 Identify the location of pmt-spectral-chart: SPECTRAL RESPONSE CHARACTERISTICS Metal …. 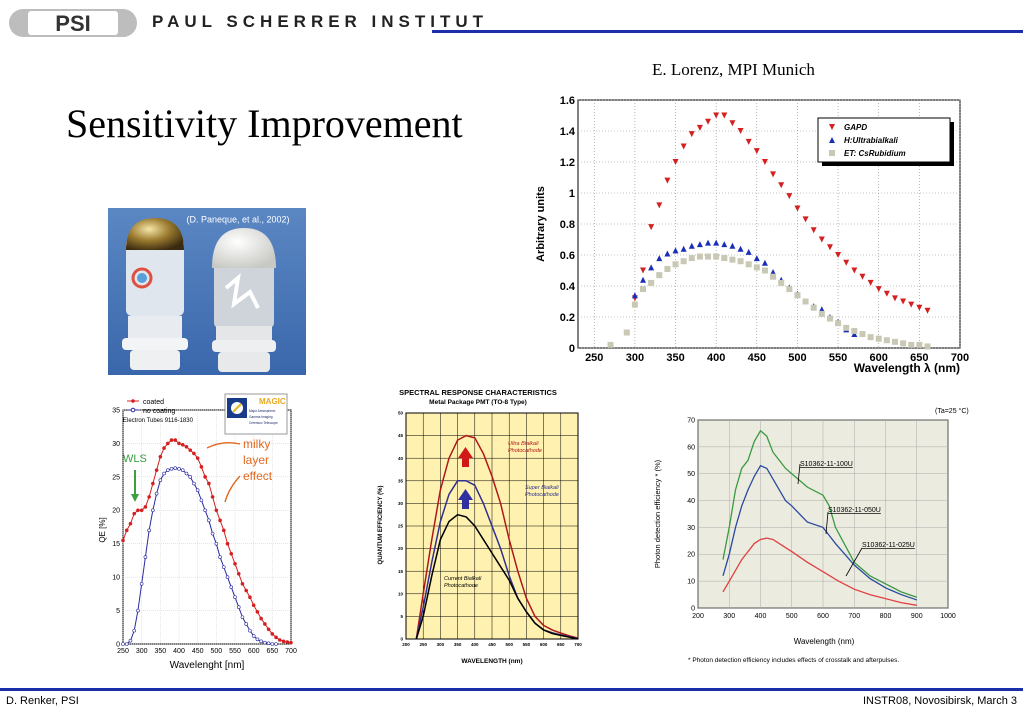
(480, 526).